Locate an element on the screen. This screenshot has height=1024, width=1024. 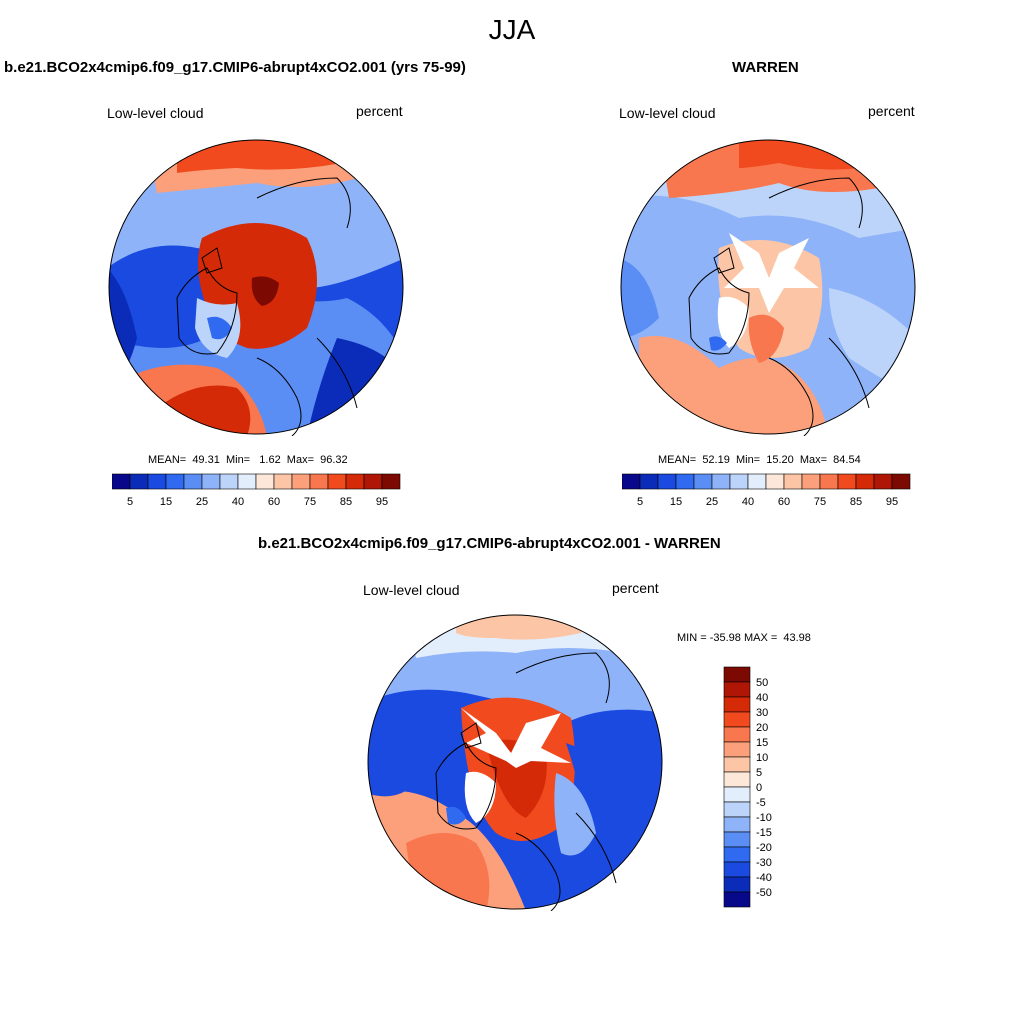
units-label-case: percent is located at coordinates (379, 111).